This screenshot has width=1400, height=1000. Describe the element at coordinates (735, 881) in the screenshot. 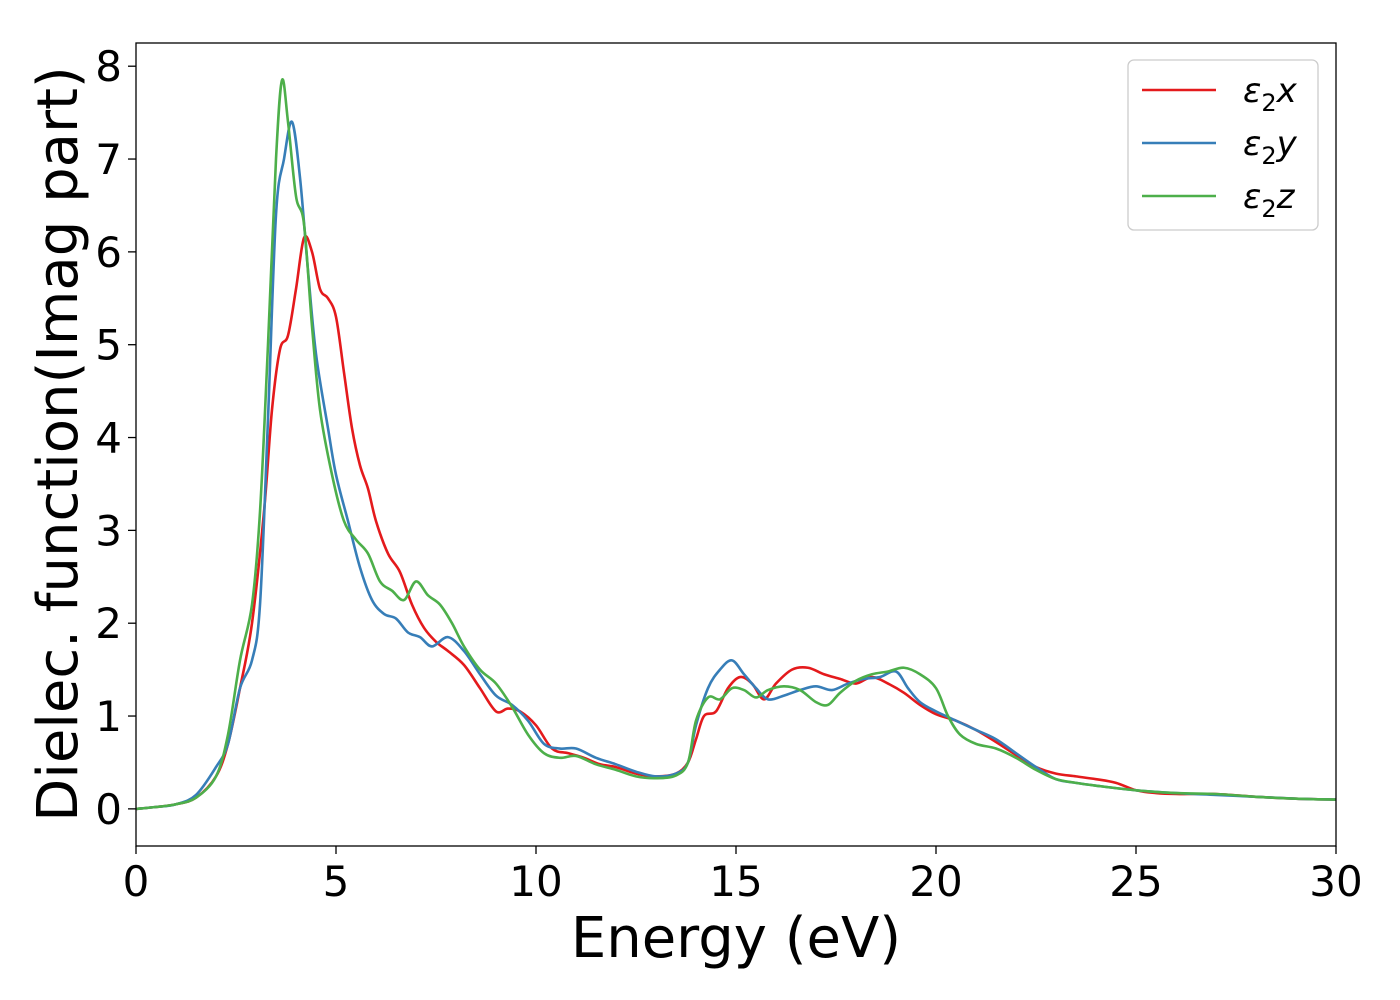

I see `x-tick-label: 15` at that location.